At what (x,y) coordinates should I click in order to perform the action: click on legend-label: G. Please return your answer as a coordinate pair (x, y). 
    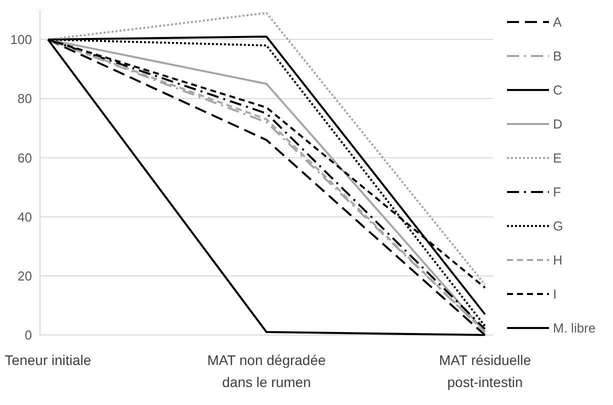
    Looking at the image, I should click on (558, 226).